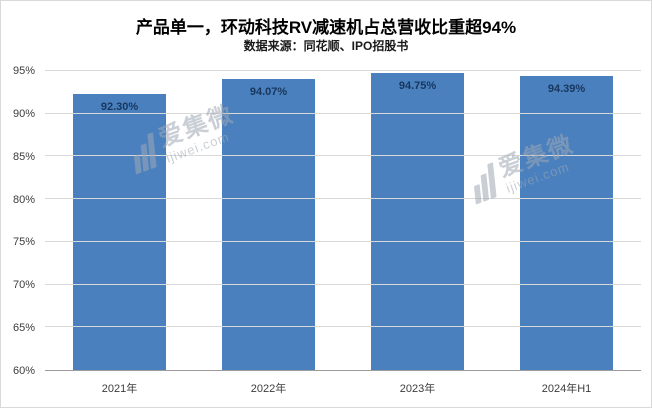 Image resolution: width=652 pixels, height=408 pixels. I want to click on bar: 94.75%, so click(417, 221).